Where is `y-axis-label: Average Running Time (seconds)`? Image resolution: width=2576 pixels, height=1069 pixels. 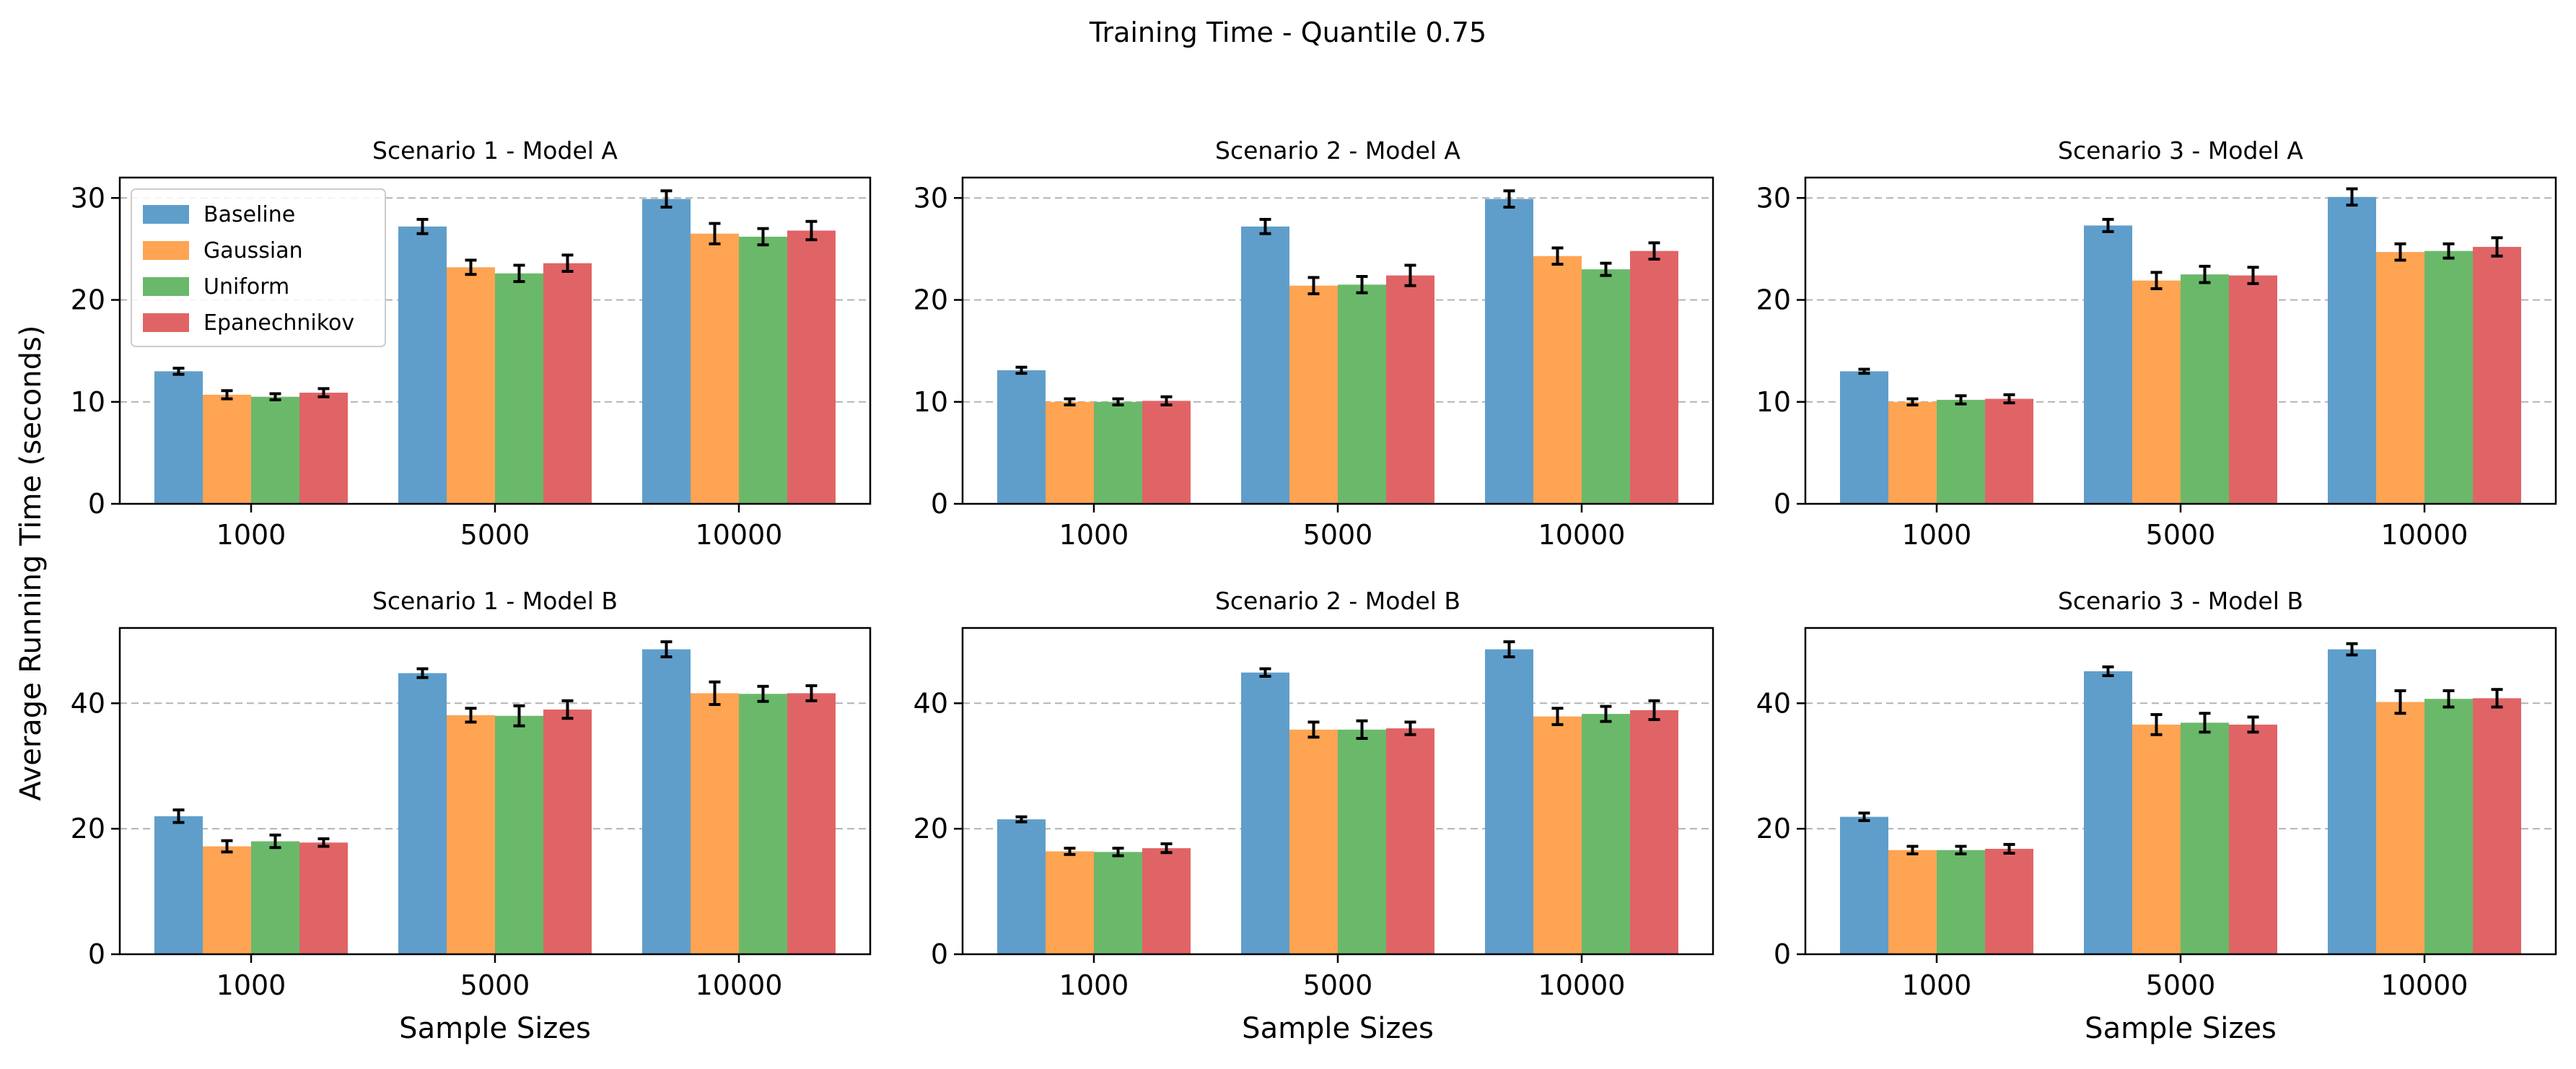 y-axis-label: Average Running Time (seconds) is located at coordinates (31, 563).